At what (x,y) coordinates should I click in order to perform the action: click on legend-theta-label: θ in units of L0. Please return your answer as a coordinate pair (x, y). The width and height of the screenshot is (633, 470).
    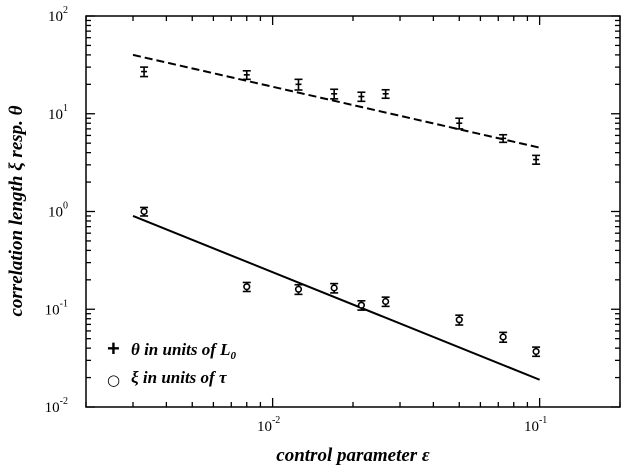
    Looking at the image, I should click on (184, 351).